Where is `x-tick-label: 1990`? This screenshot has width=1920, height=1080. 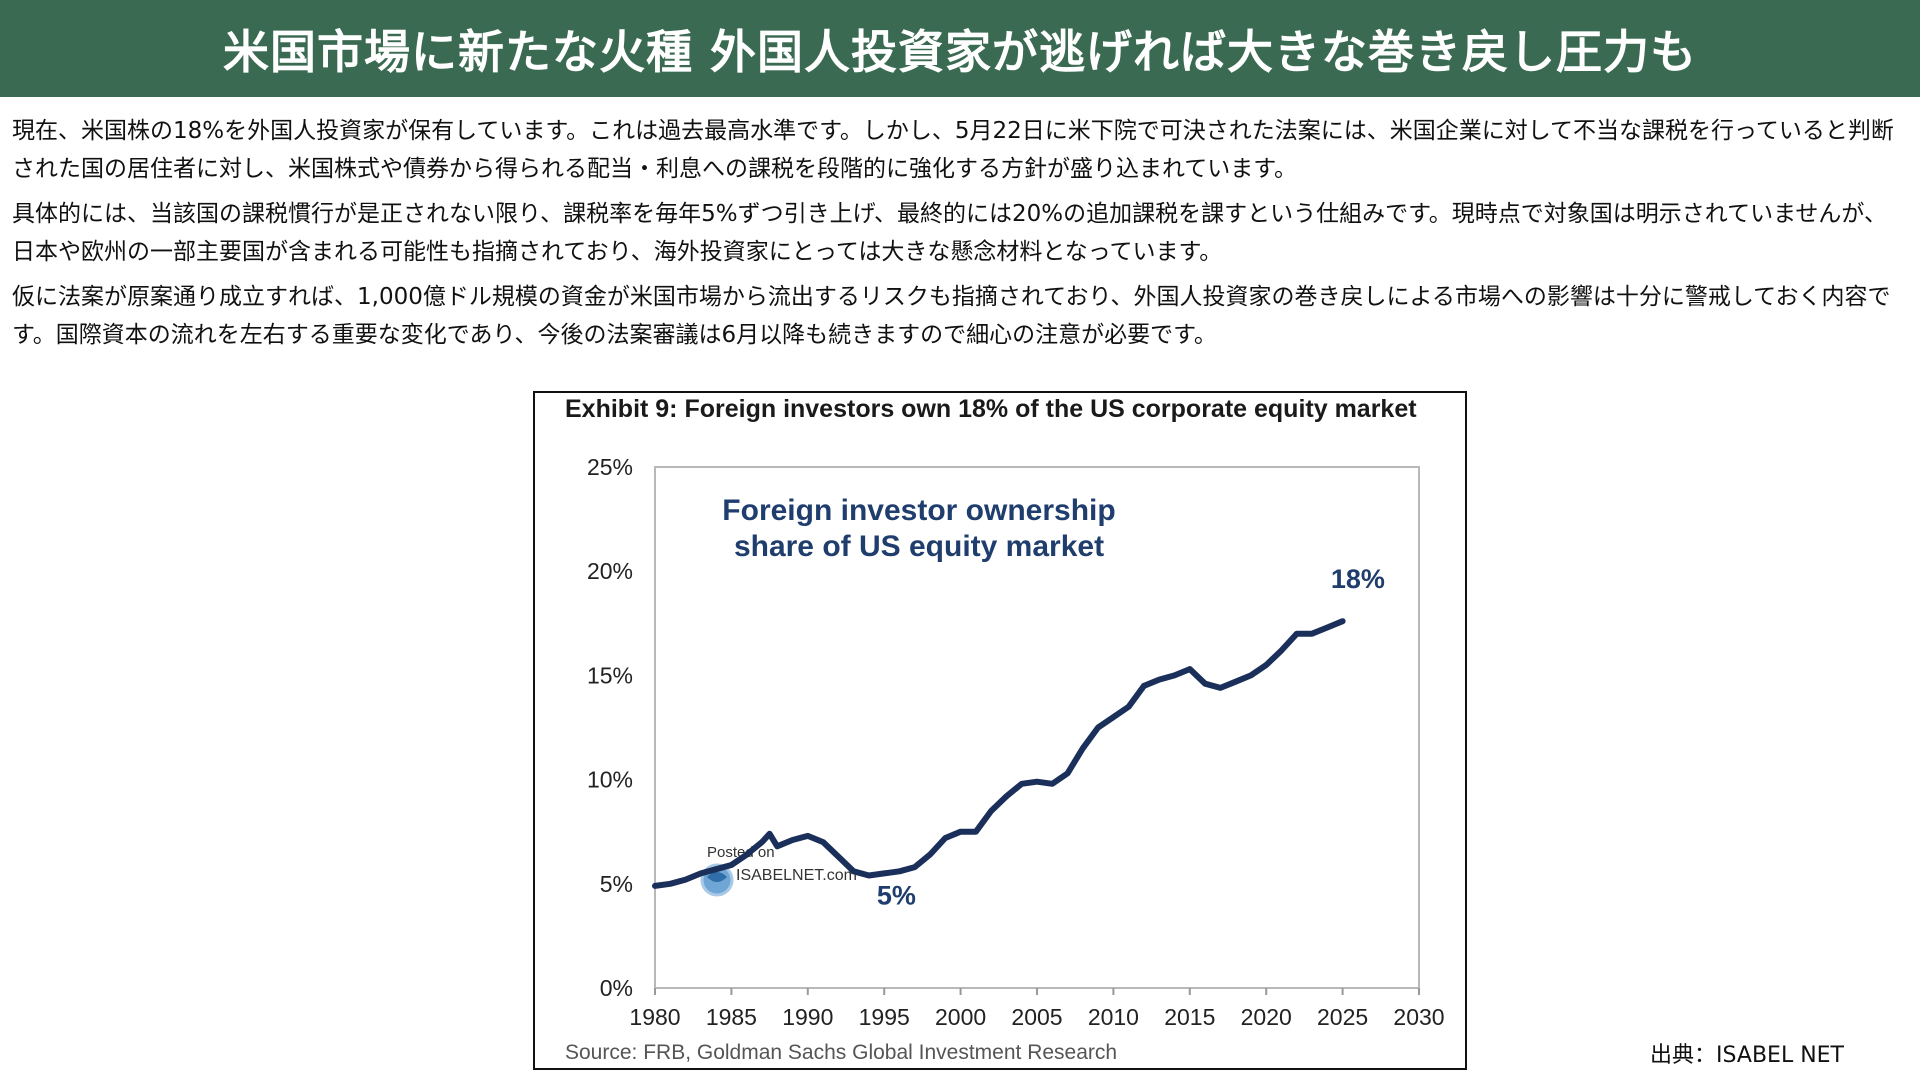 x-tick-label: 1990 is located at coordinates (807, 1017).